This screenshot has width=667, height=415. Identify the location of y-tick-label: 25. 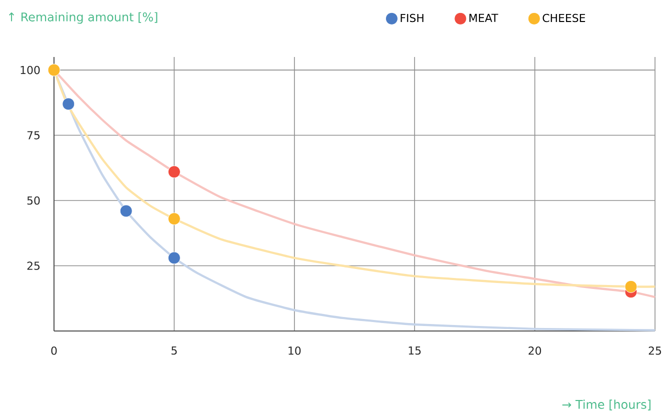
(33, 266).